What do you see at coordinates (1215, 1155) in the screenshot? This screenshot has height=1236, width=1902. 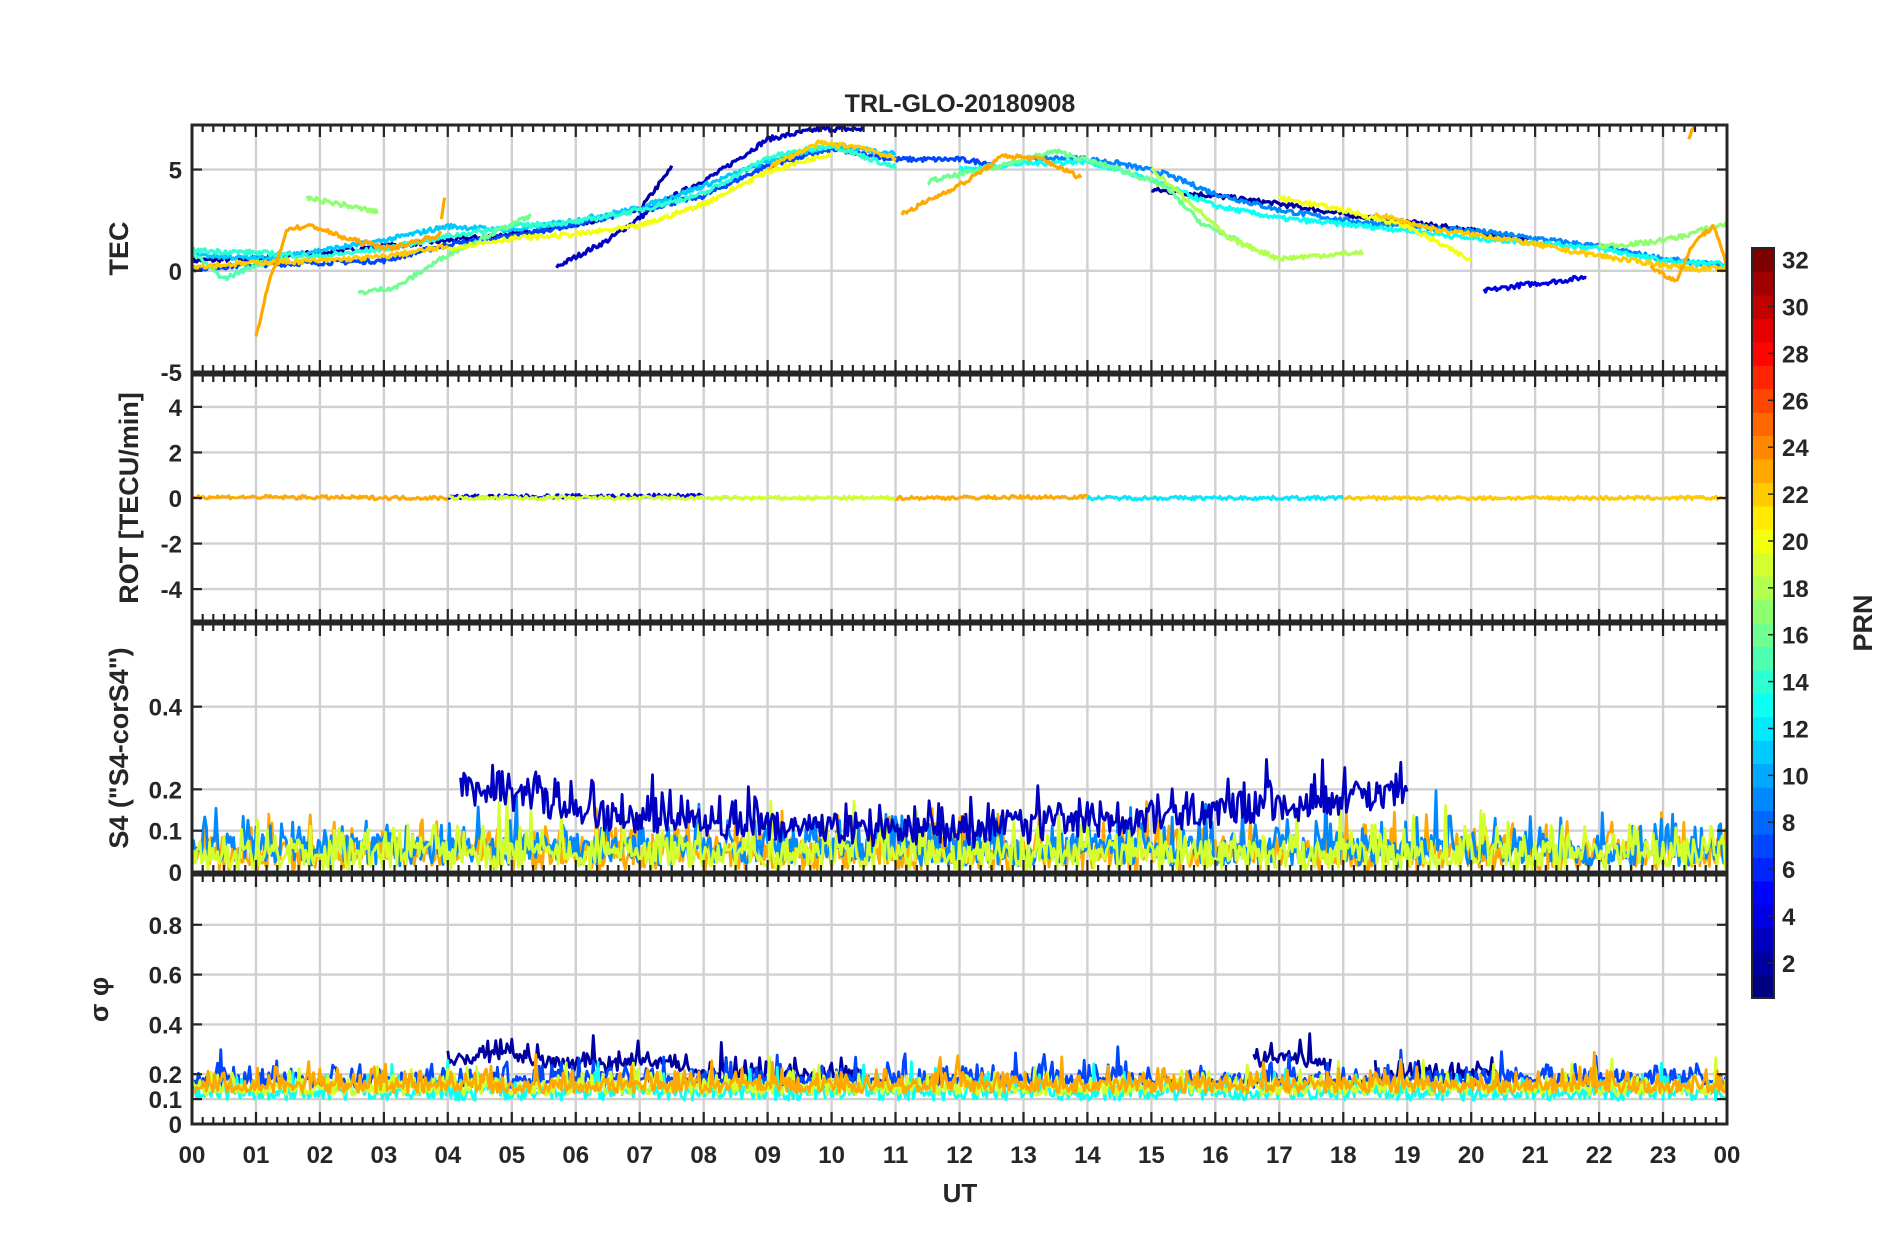 I see `x-tick-label: 16` at bounding box center [1215, 1155].